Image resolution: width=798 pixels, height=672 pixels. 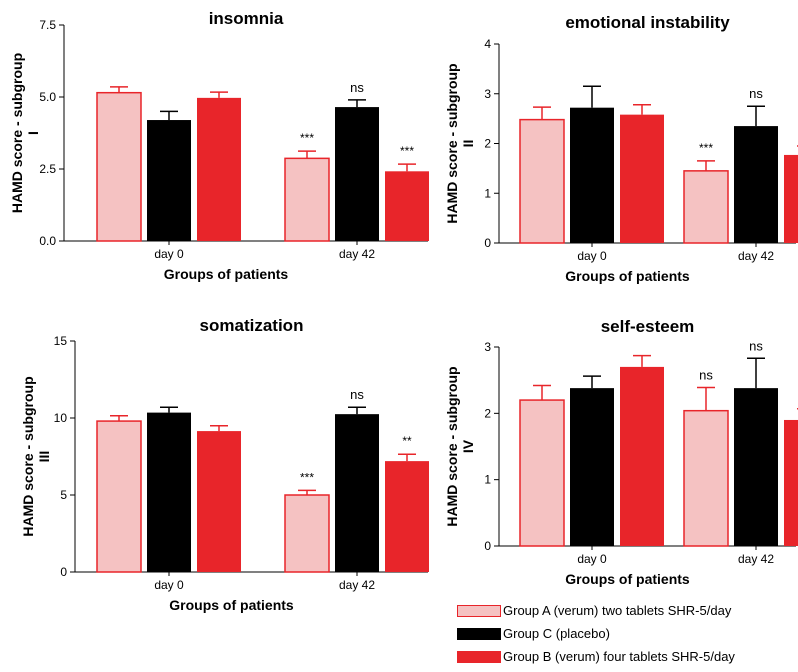 What do you see at coordinates (487, 44) in the screenshot?
I see `y-tick-label: 4` at bounding box center [487, 44].